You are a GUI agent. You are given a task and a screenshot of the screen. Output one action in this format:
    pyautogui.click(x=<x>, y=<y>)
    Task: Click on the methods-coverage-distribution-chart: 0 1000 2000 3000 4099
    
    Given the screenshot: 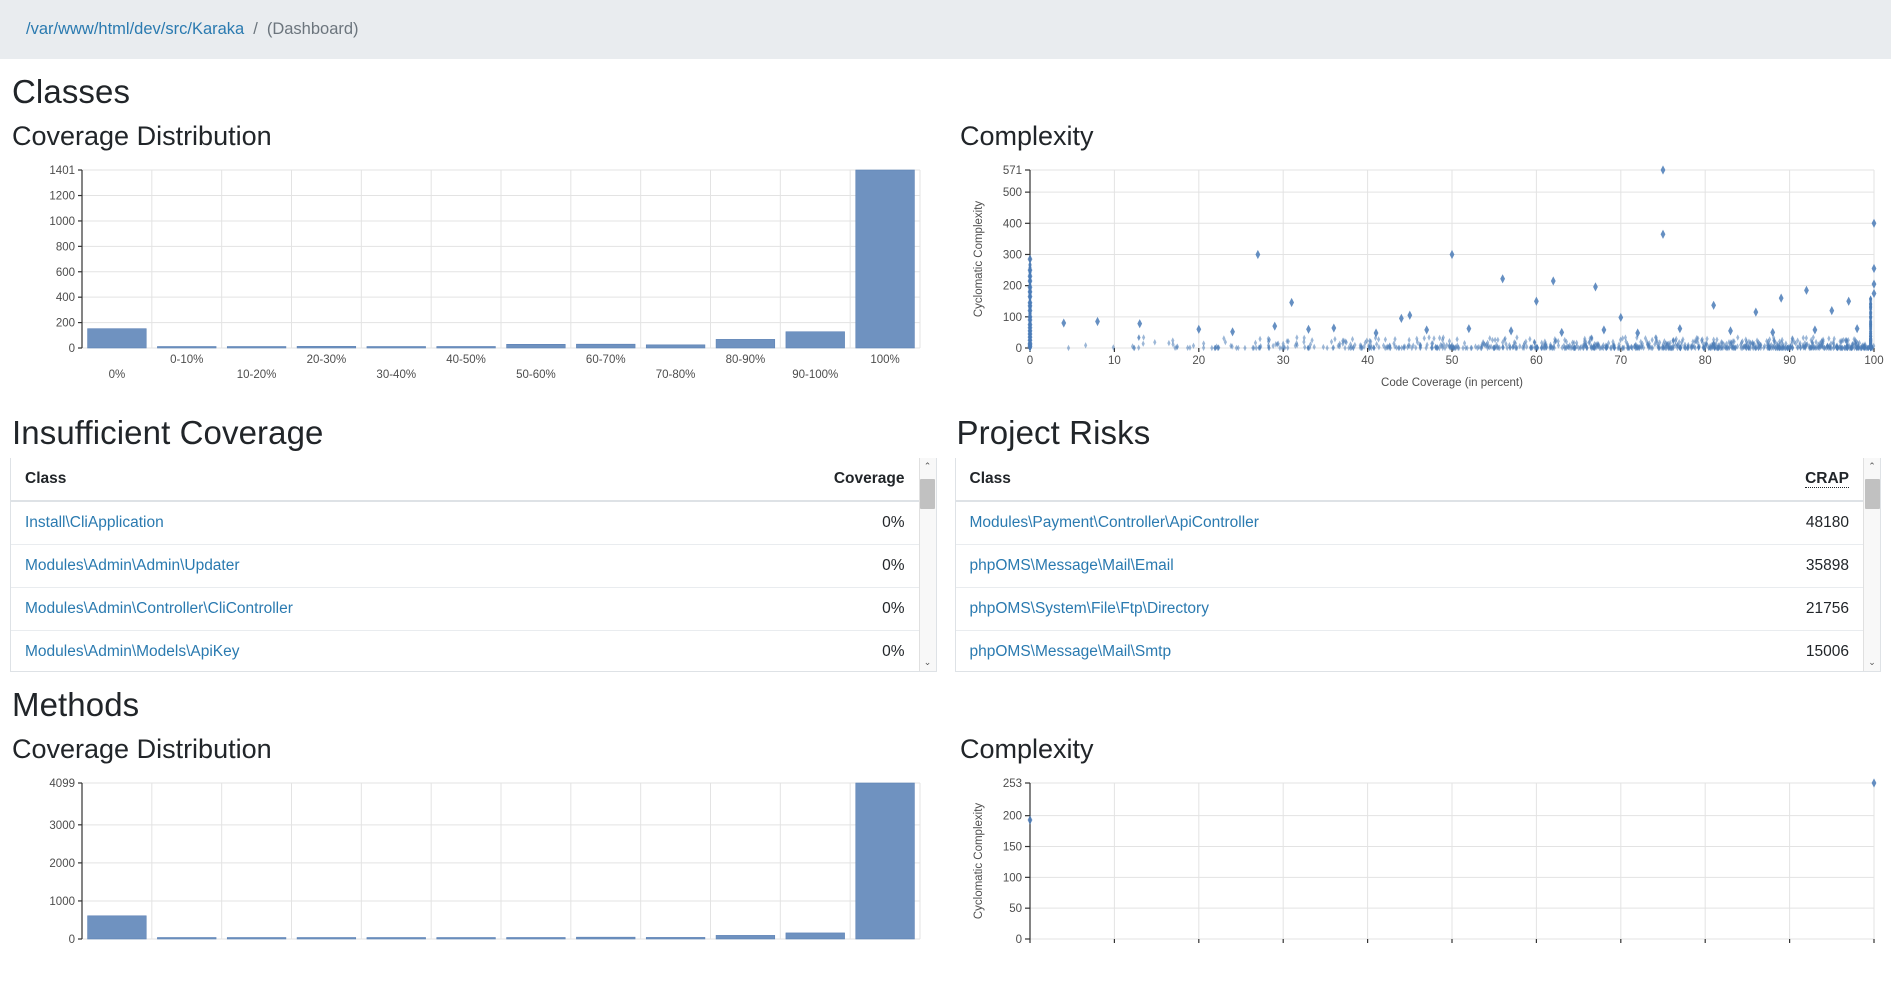 What is the action you would take?
    pyautogui.click(x=475, y=858)
    